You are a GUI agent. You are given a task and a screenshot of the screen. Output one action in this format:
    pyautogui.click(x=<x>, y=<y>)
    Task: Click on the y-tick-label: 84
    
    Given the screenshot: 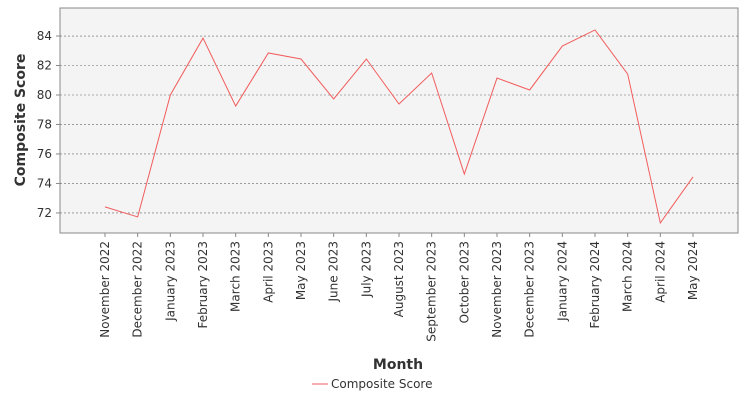 What is the action you would take?
    pyautogui.click(x=44, y=36)
    